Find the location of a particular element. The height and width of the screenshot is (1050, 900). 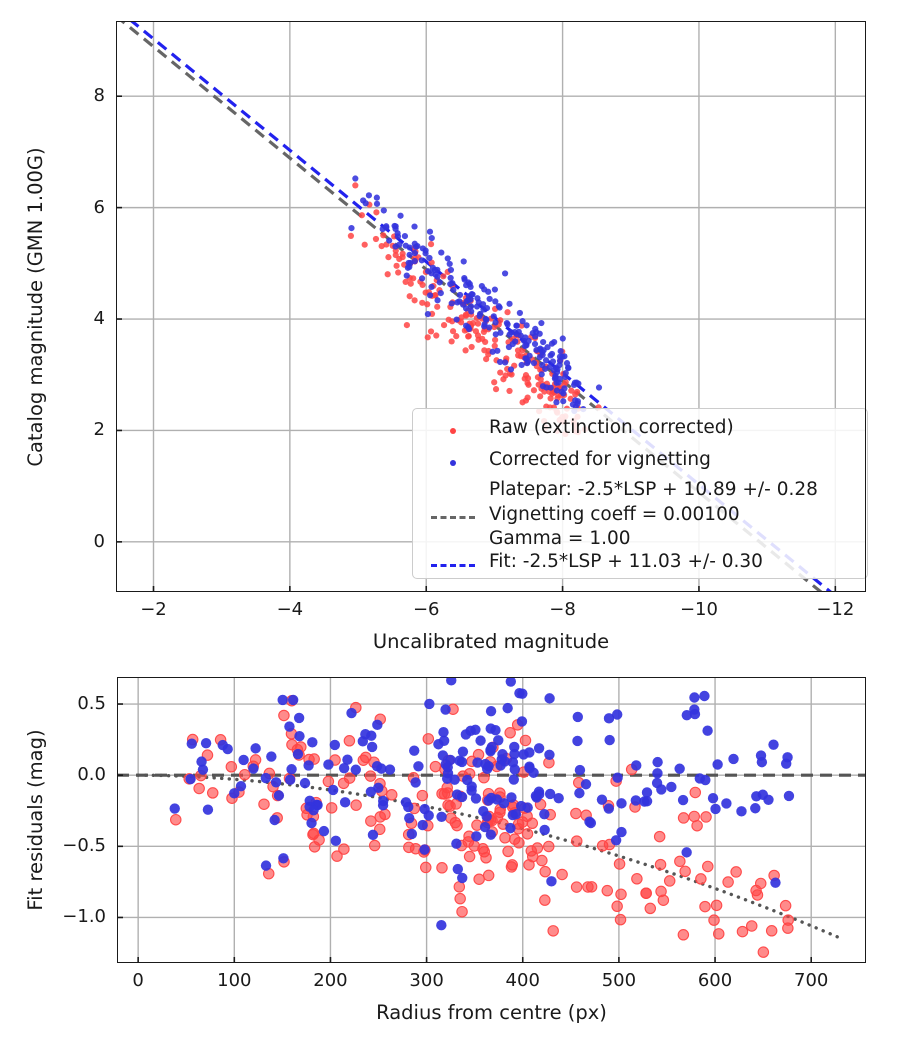

y-tick-label: −0.5 is located at coordinates (84, 846).